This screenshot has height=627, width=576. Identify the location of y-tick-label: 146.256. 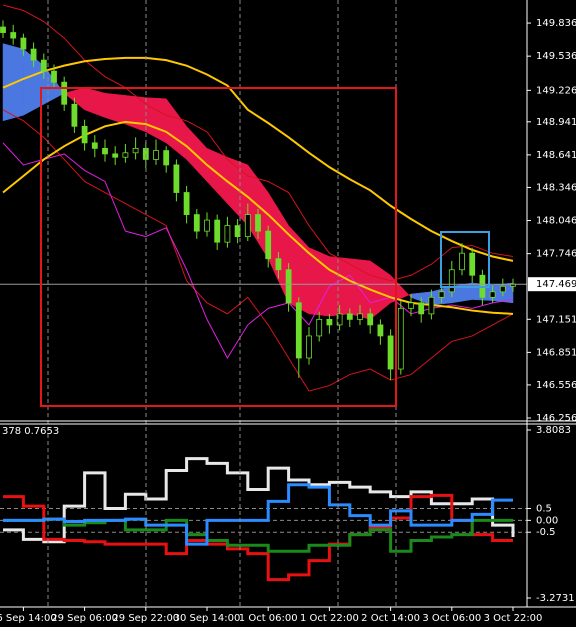
(556, 418).